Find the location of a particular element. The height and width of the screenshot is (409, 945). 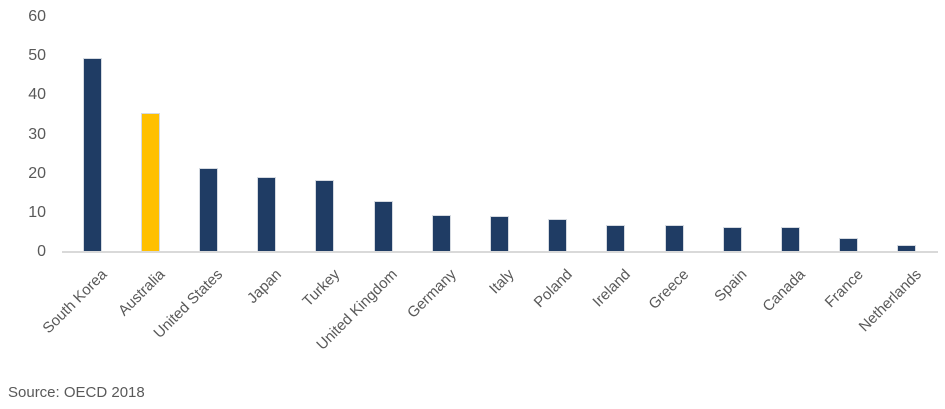

bar-france is located at coordinates (849, 245).